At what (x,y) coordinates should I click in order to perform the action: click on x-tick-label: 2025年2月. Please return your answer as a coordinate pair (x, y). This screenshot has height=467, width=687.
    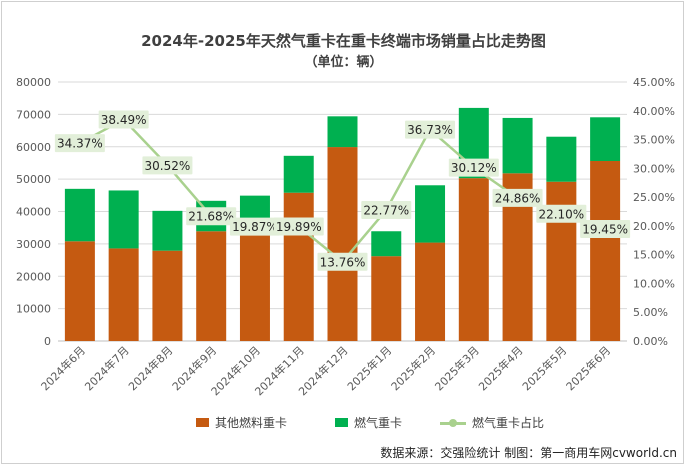
    Looking at the image, I should click on (413, 368).